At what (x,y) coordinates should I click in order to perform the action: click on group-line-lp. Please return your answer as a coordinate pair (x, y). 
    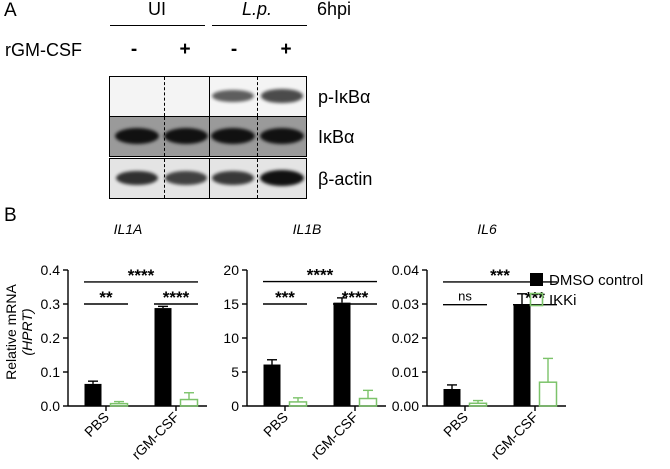
    Looking at the image, I should click on (259, 25).